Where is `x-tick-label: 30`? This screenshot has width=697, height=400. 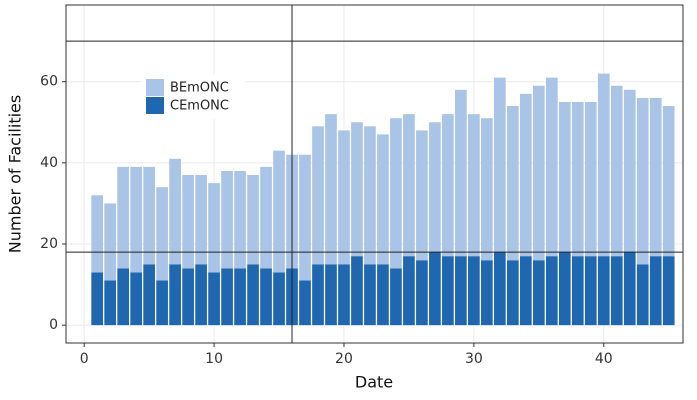 x-tick-label: 30 is located at coordinates (474, 359).